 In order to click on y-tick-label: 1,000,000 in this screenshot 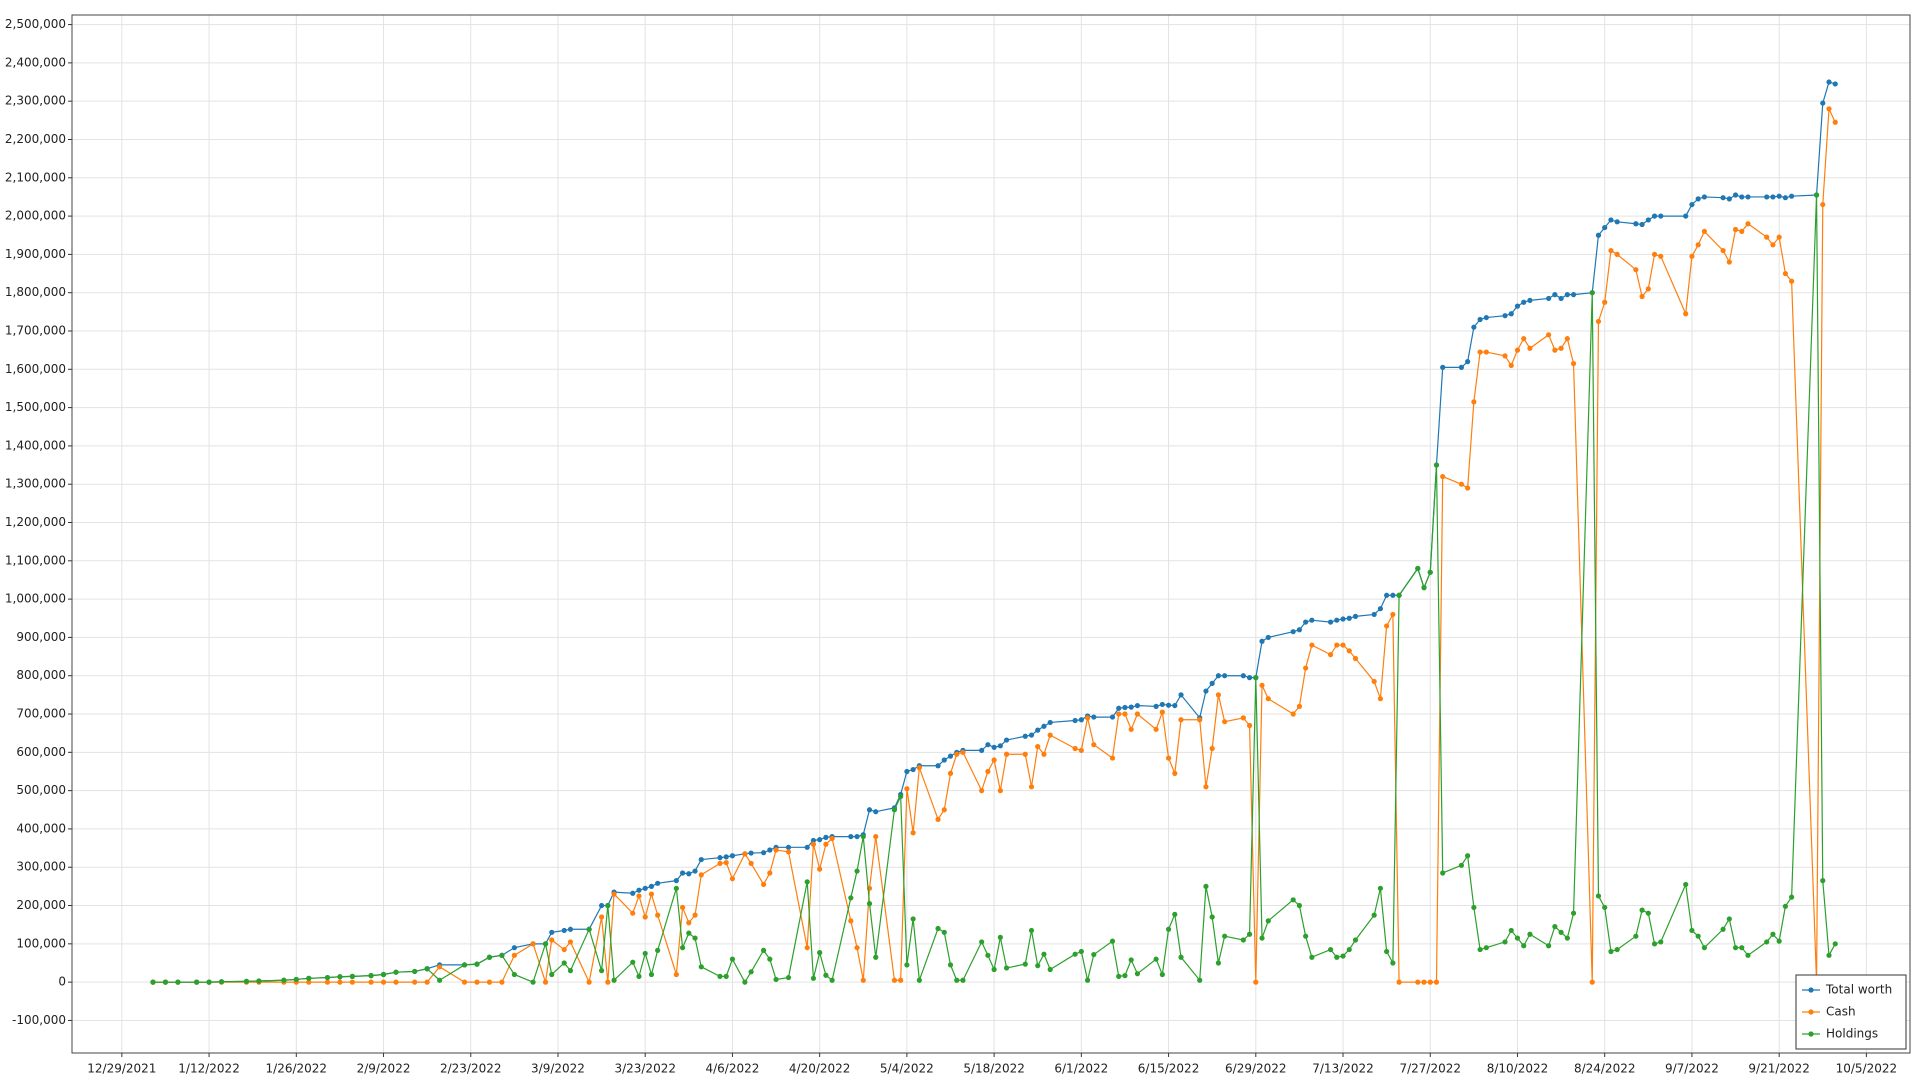, I will do `click(35, 599)`.